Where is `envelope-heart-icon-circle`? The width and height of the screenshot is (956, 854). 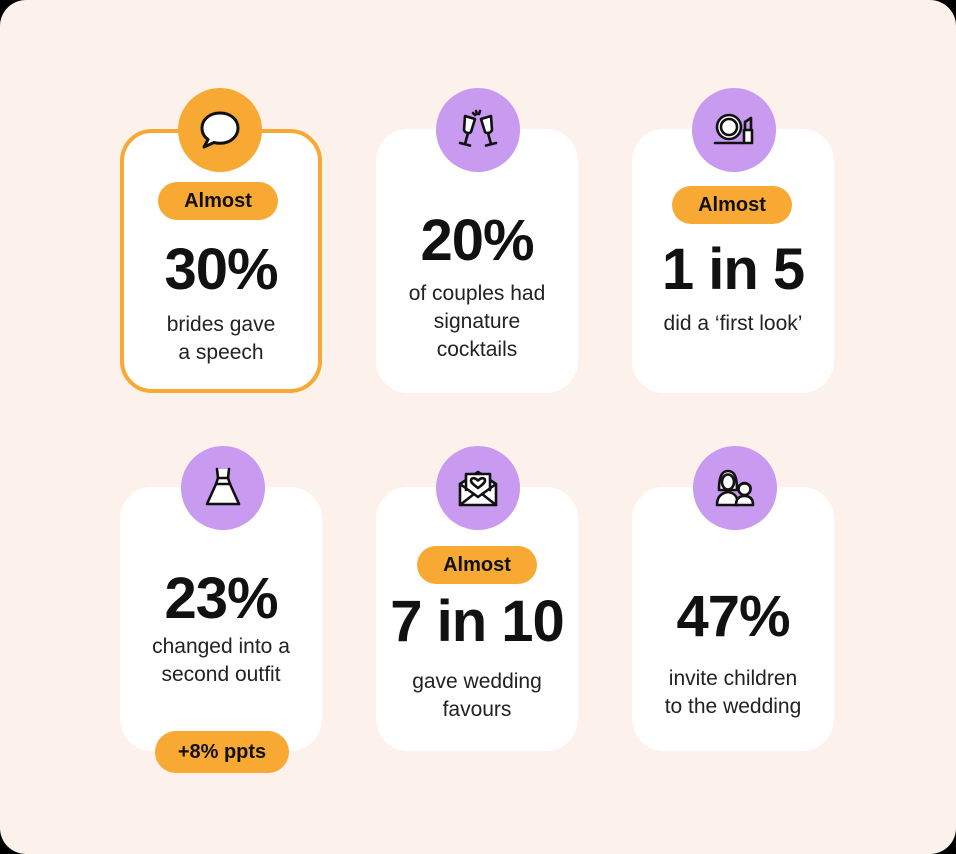 envelope-heart-icon-circle is located at coordinates (478, 488).